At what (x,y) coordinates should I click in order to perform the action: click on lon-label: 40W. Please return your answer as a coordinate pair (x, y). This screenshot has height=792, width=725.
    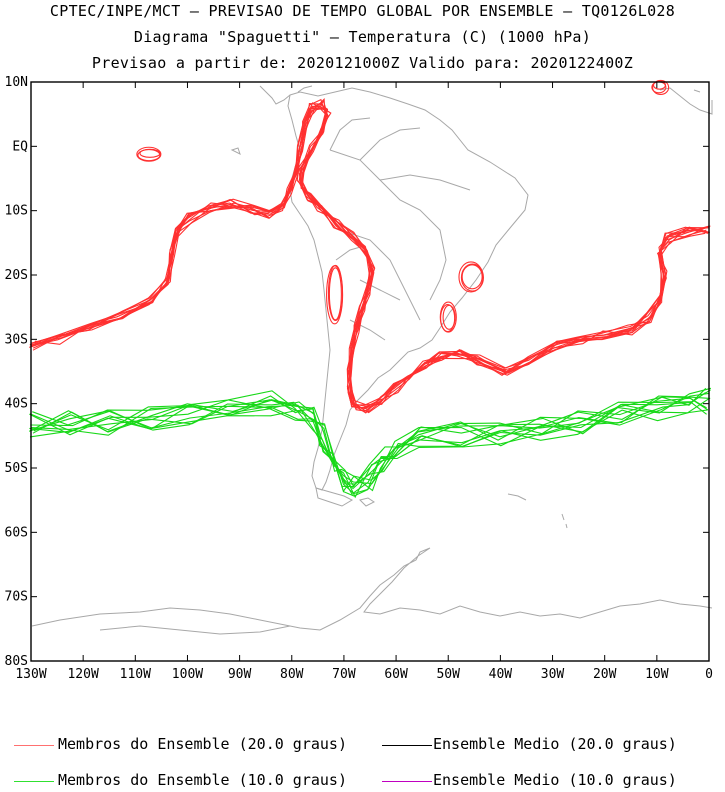
    Looking at the image, I should click on (501, 674).